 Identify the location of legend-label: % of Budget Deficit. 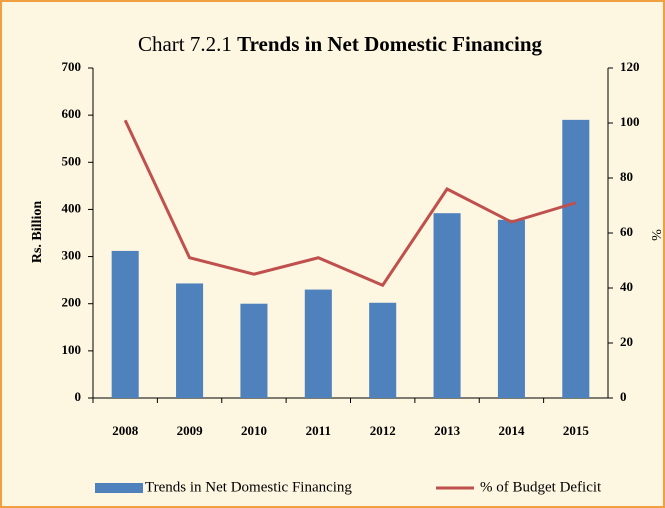
(541, 487).